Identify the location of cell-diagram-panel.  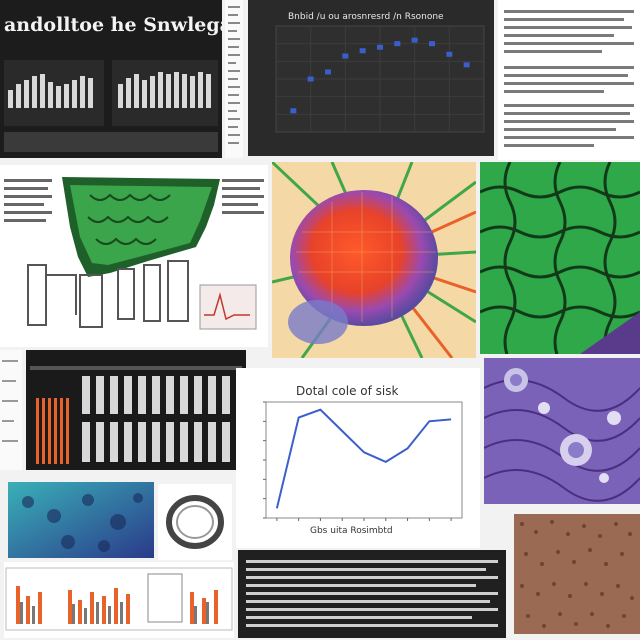
(134, 256).